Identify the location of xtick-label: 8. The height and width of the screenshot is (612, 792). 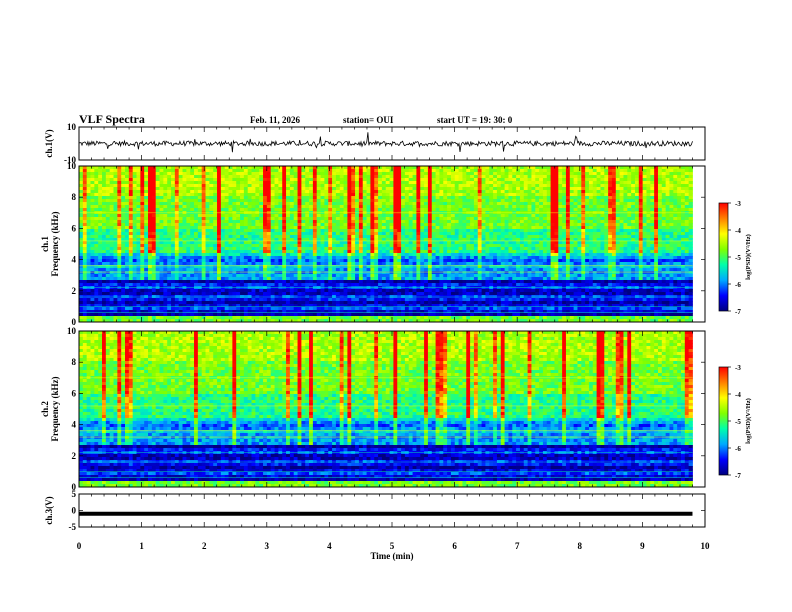
(580, 546).